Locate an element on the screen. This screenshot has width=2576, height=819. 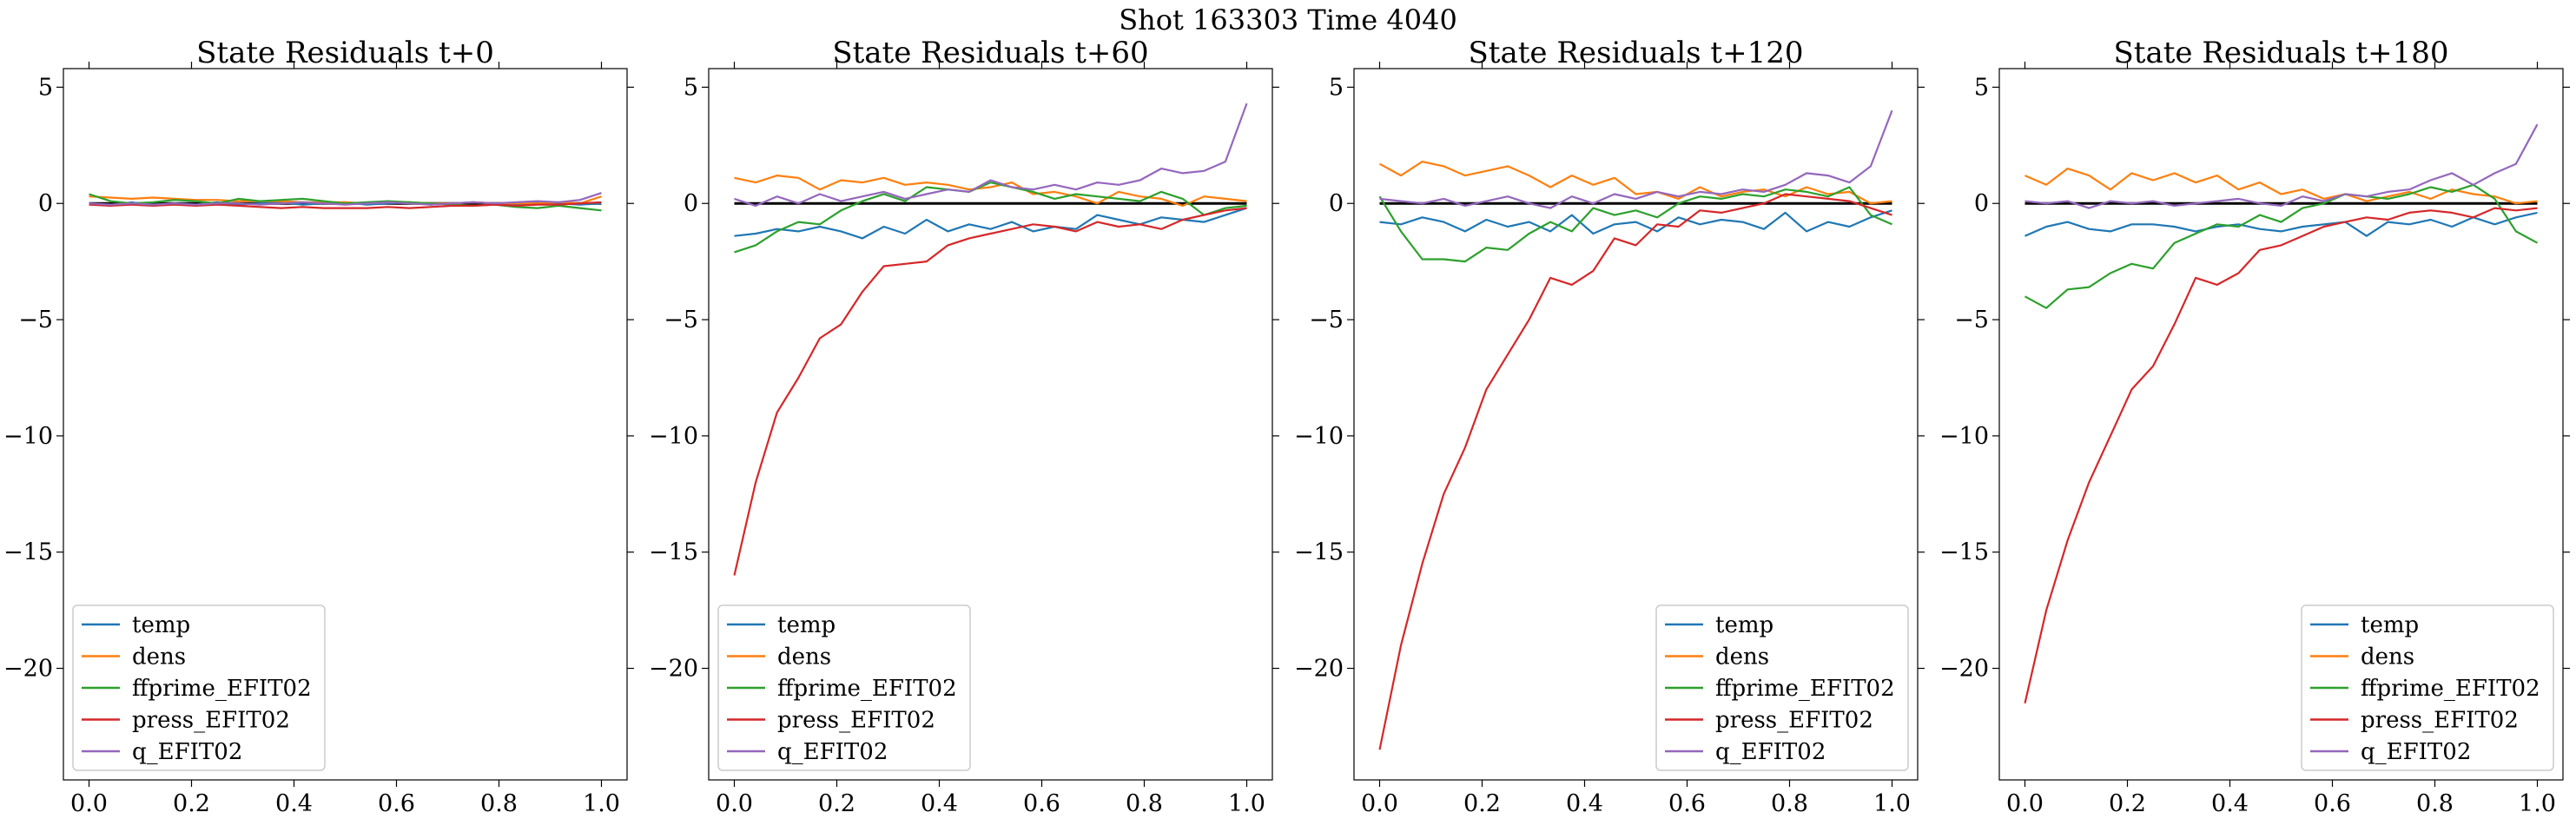
subplot-title: State Residuals t+60 is located at coordinates (990, 53).